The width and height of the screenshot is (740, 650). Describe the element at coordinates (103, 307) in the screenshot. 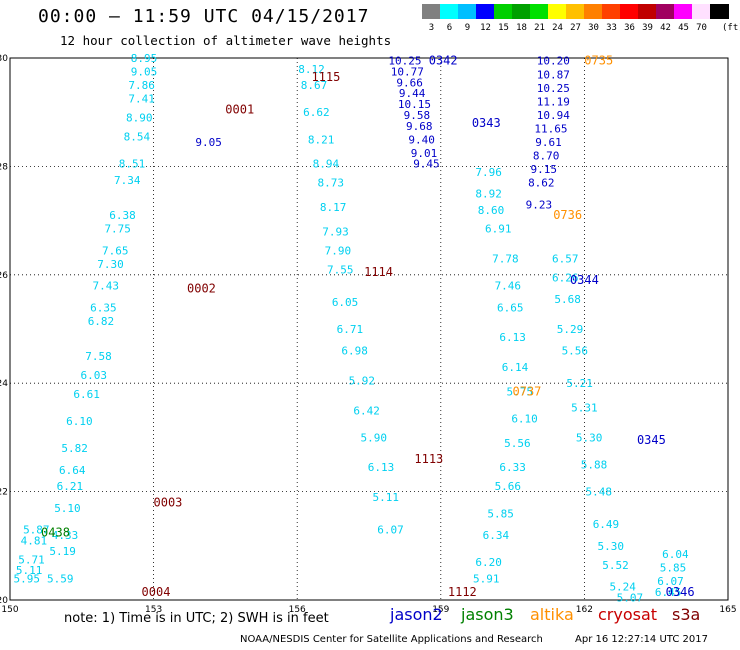

I see `wave-height-value: 6.35` at that location.